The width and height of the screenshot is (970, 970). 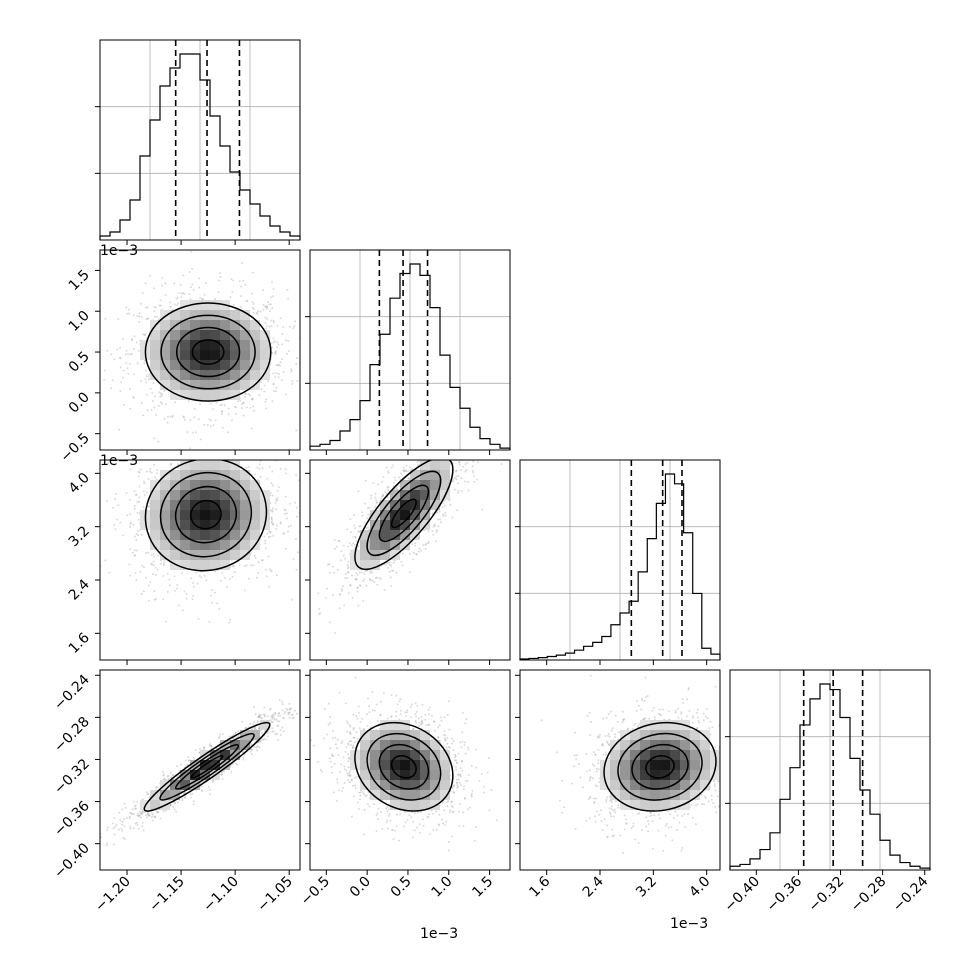 I want to click on y-tick-label: 0.0, so click(x=79, y=402).